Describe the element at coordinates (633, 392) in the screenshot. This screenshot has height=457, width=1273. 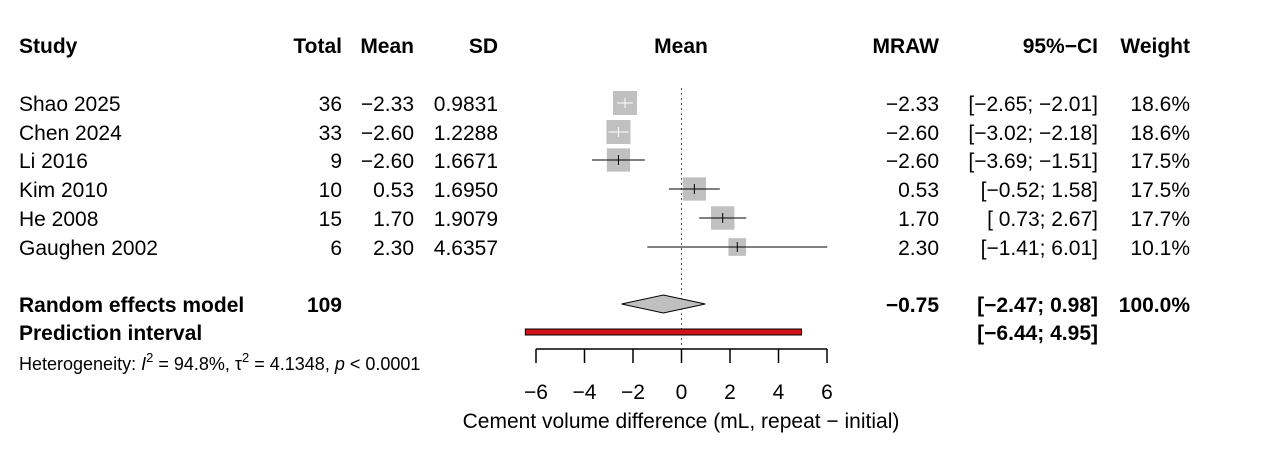
I see `x-tick-label: −2` at that location.